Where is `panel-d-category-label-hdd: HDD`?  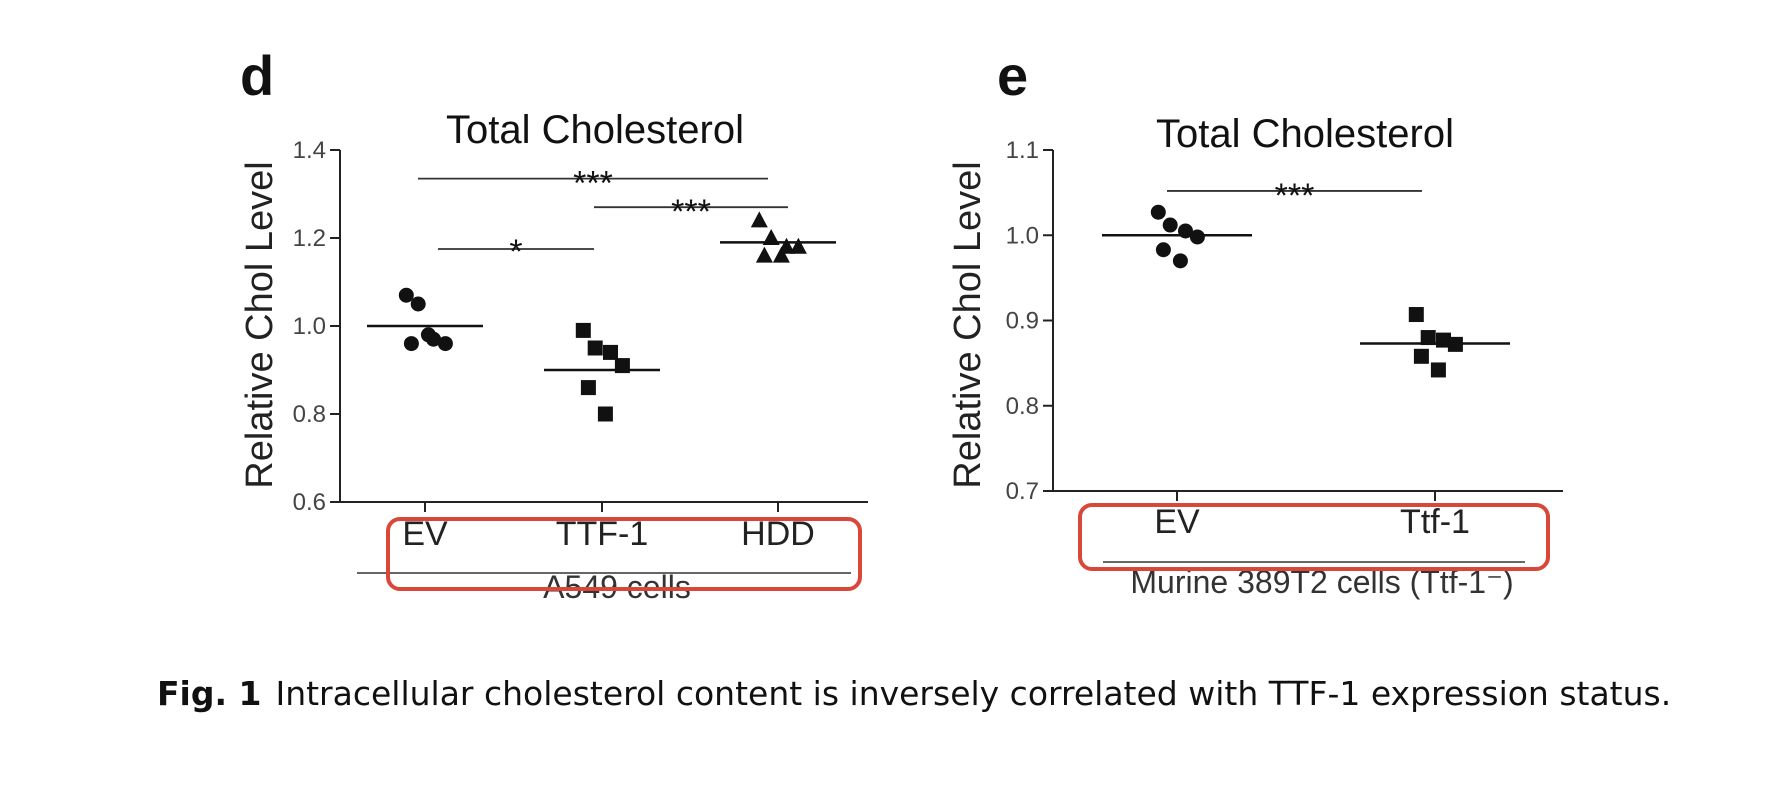
panel-d-category-label-hdd: HDD is located at coordinates (778, 534).